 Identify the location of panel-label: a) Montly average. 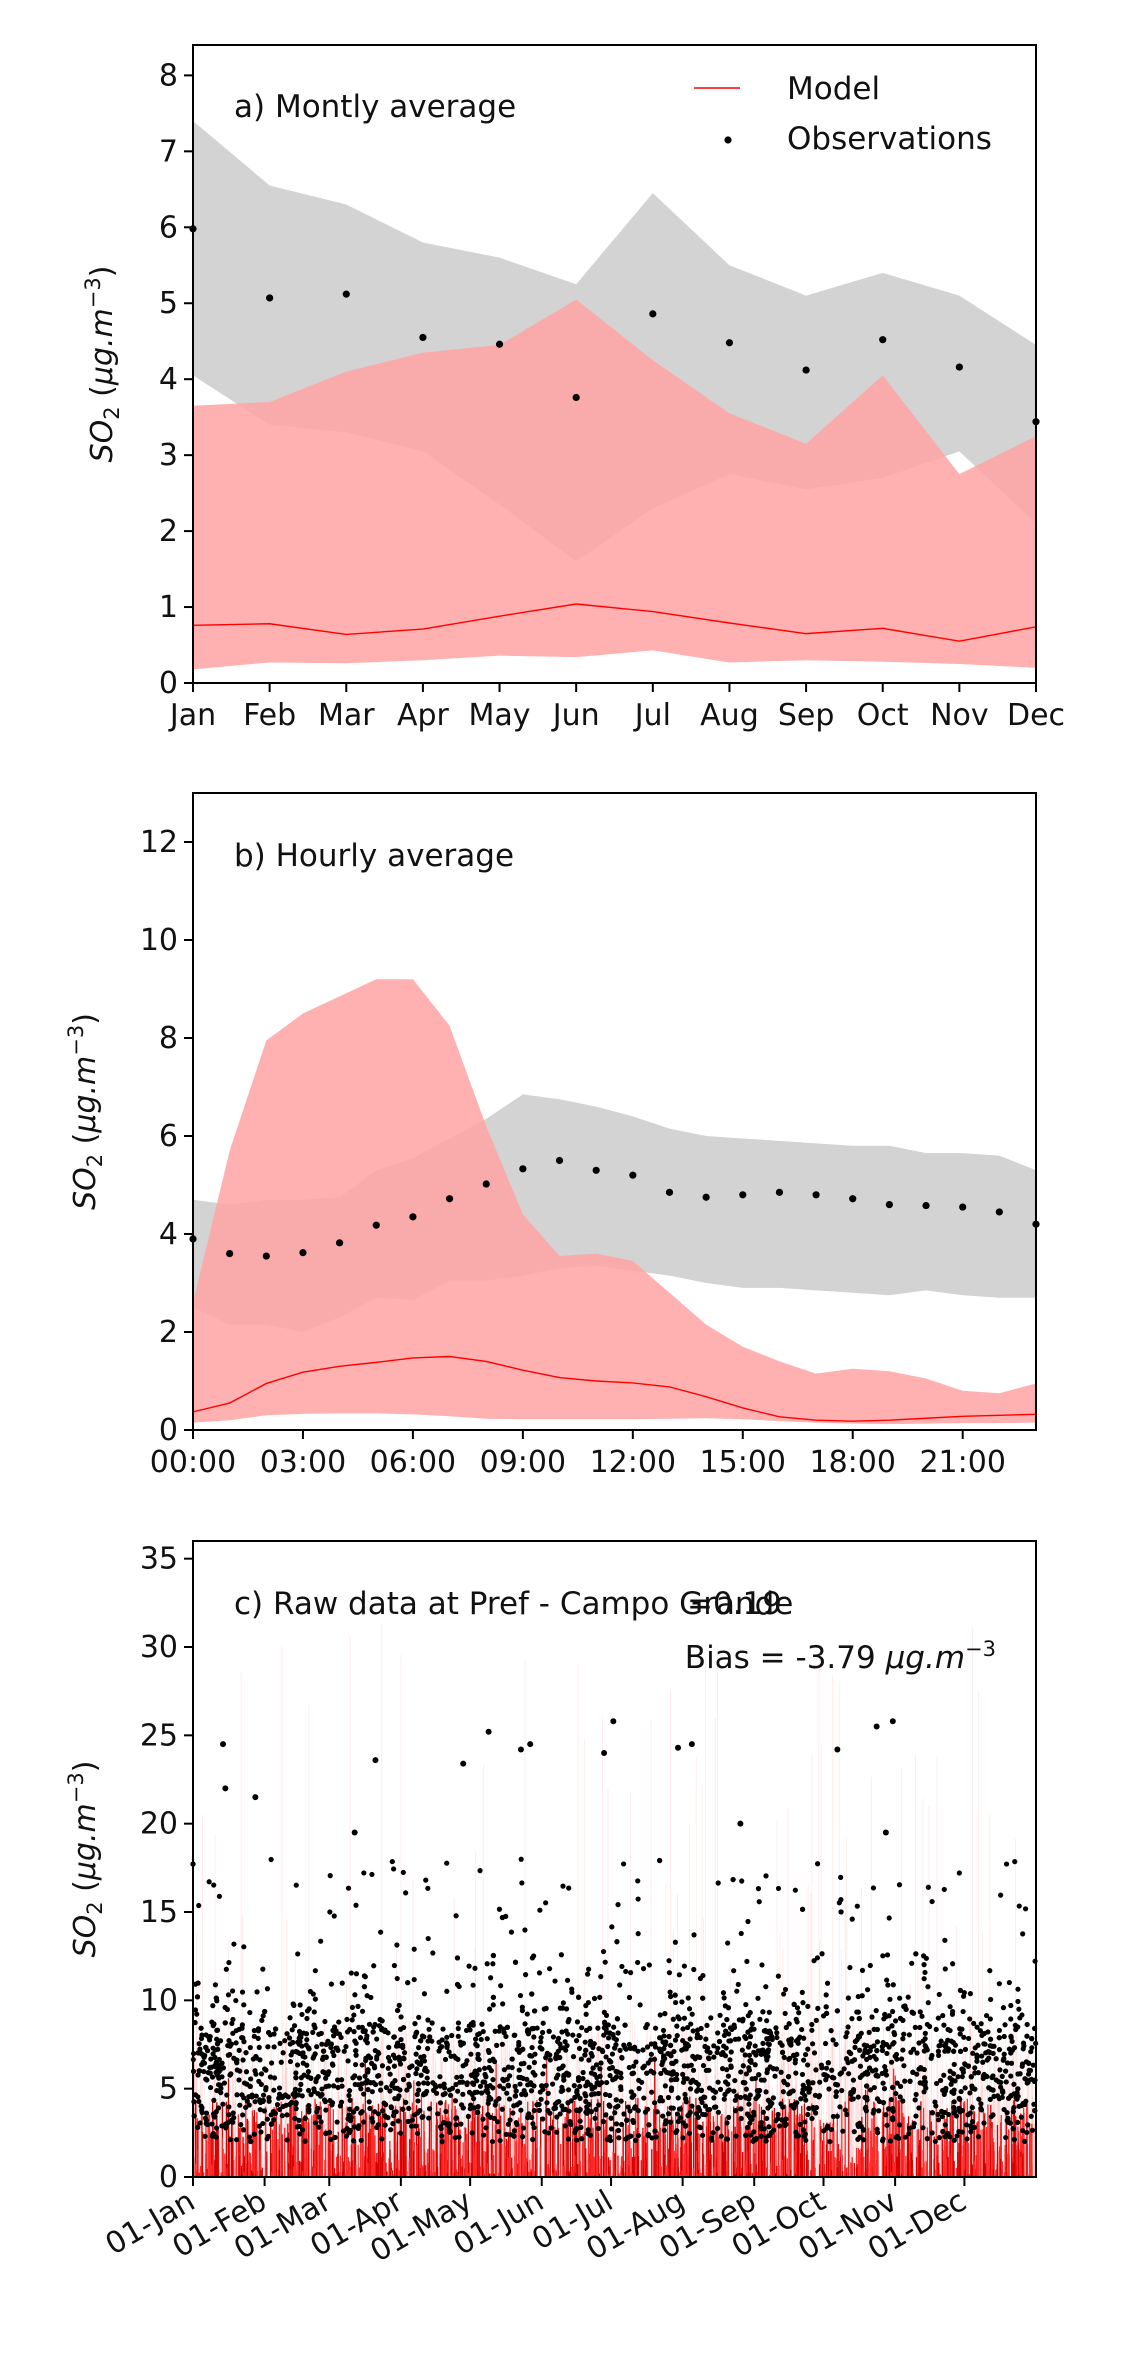
(375, 107).